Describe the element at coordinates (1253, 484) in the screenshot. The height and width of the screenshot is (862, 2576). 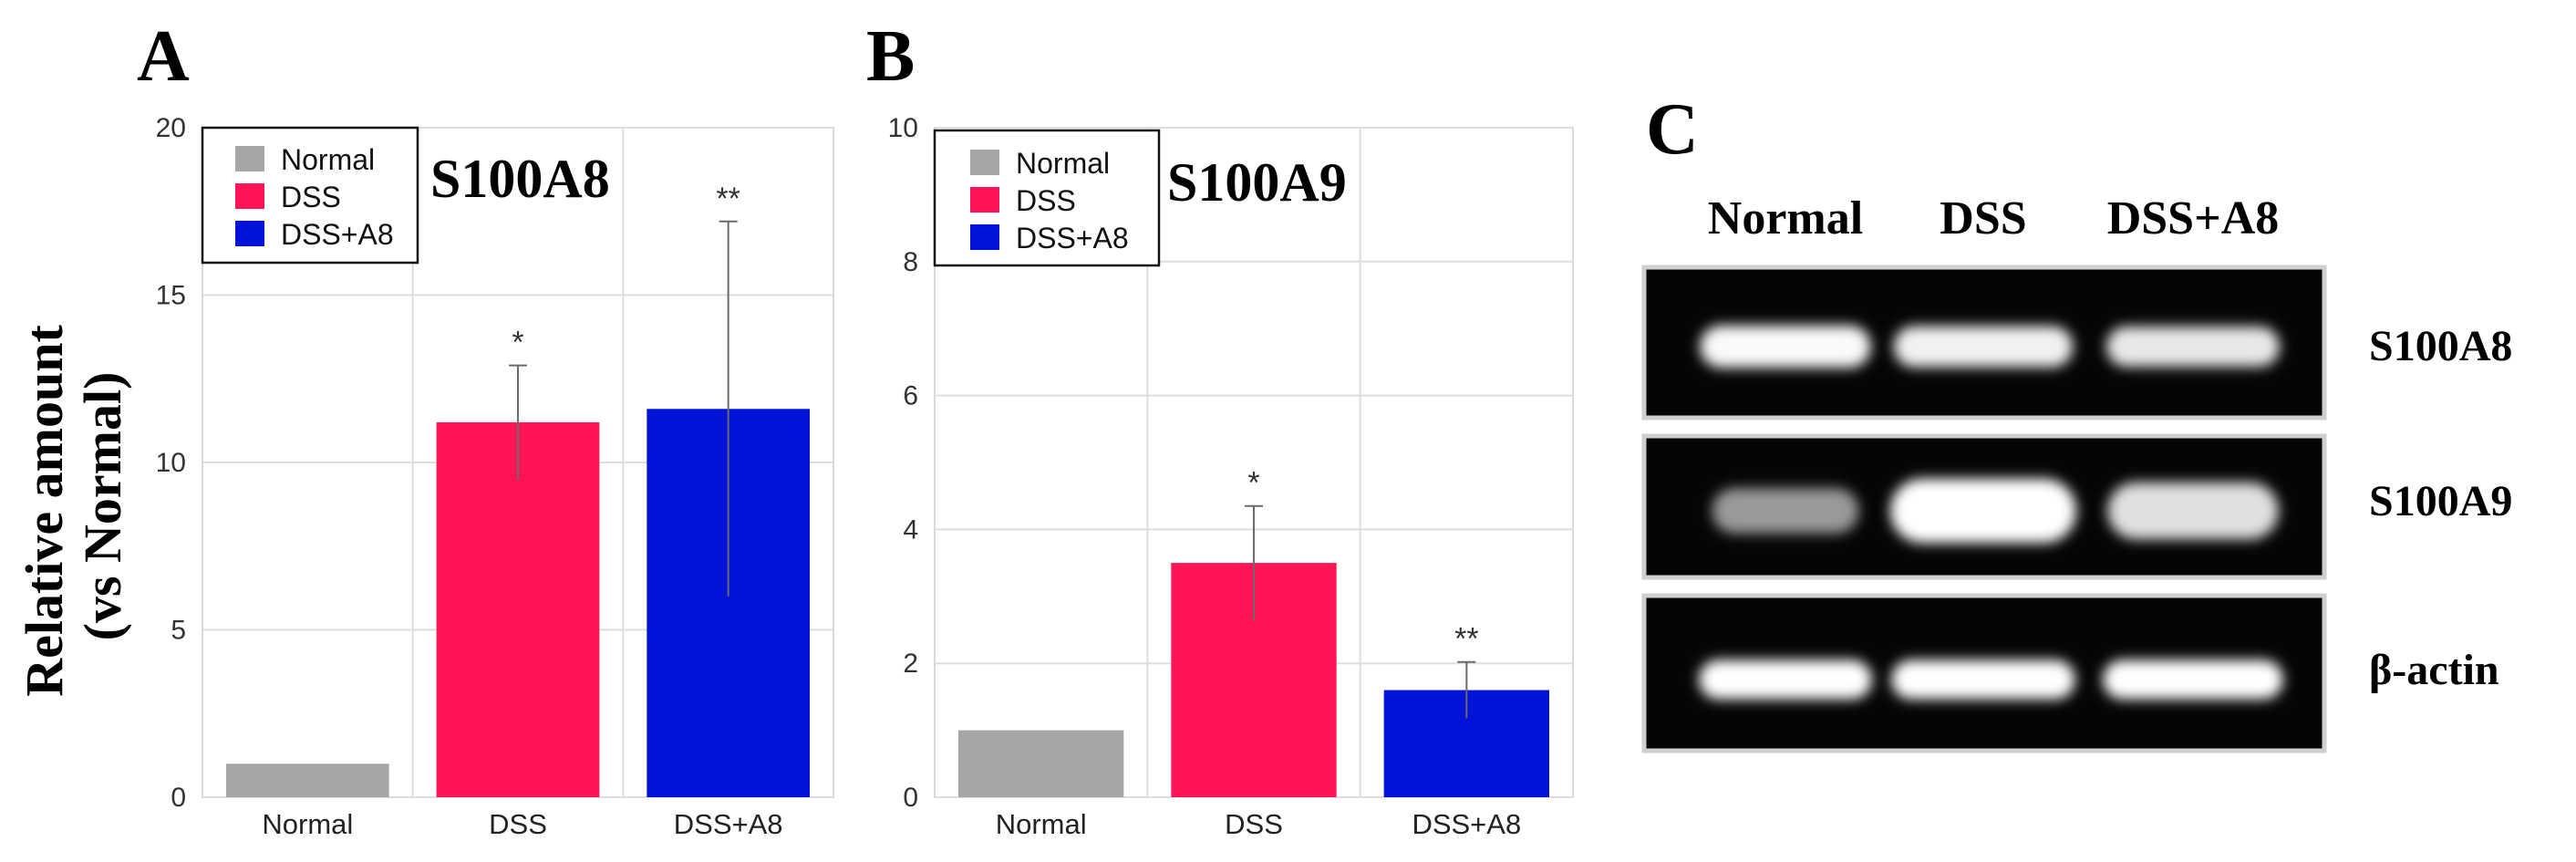
I see `significance-mark-b-1: *` at that location.